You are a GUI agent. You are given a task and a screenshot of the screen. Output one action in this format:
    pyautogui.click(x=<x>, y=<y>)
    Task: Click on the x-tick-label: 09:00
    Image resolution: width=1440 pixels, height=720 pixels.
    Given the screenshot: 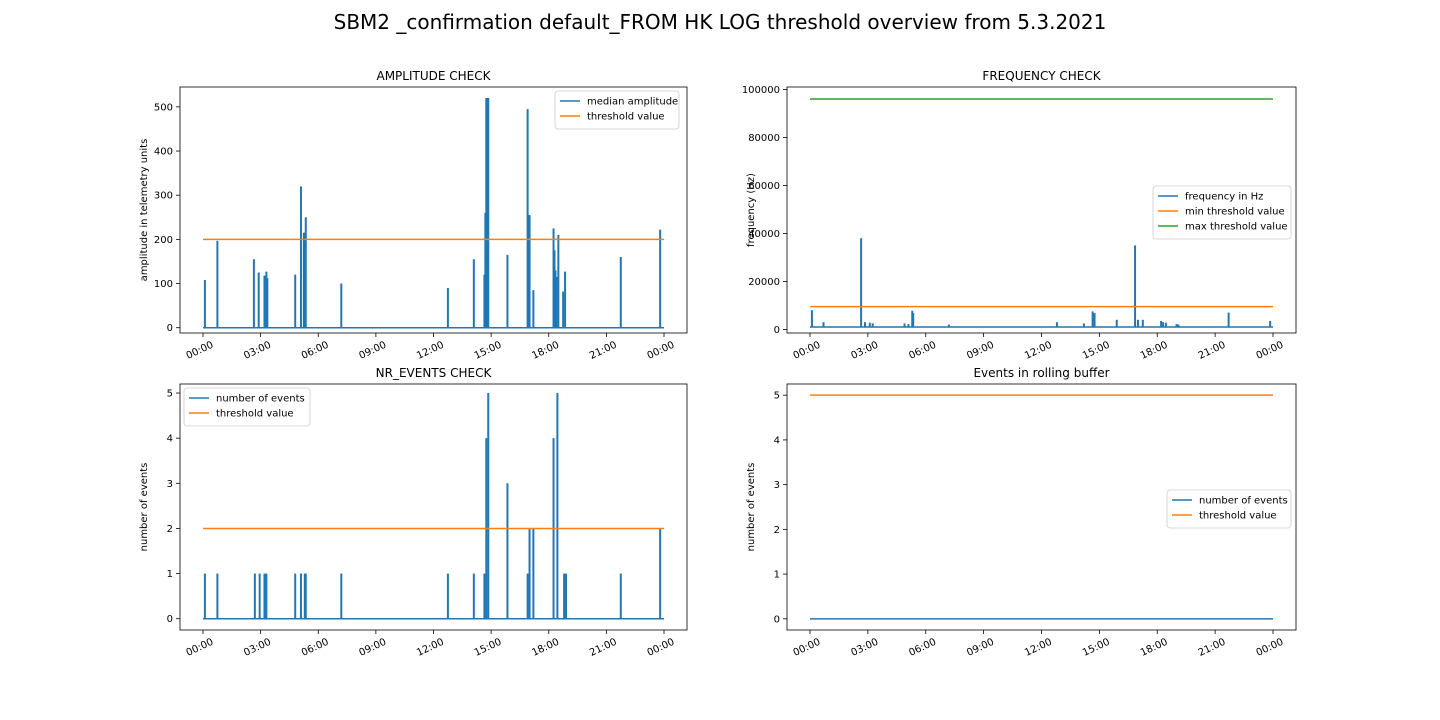 What is the action you would take?
    pyautogui.click(x=980, y=648)
    